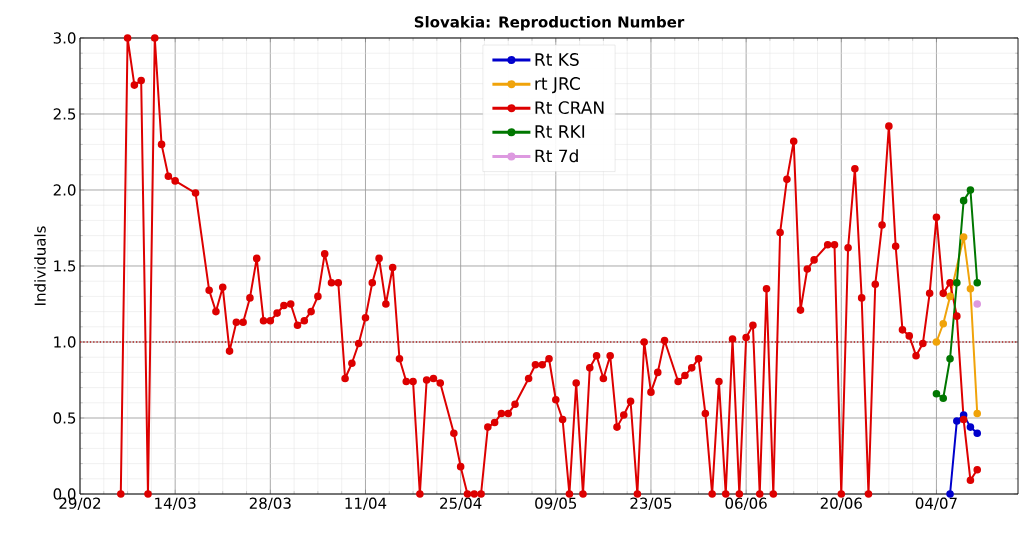 The width and height of the screenshot is (1020, 533). I want to click on y-tick-label: 3.0, so click(64, 38).